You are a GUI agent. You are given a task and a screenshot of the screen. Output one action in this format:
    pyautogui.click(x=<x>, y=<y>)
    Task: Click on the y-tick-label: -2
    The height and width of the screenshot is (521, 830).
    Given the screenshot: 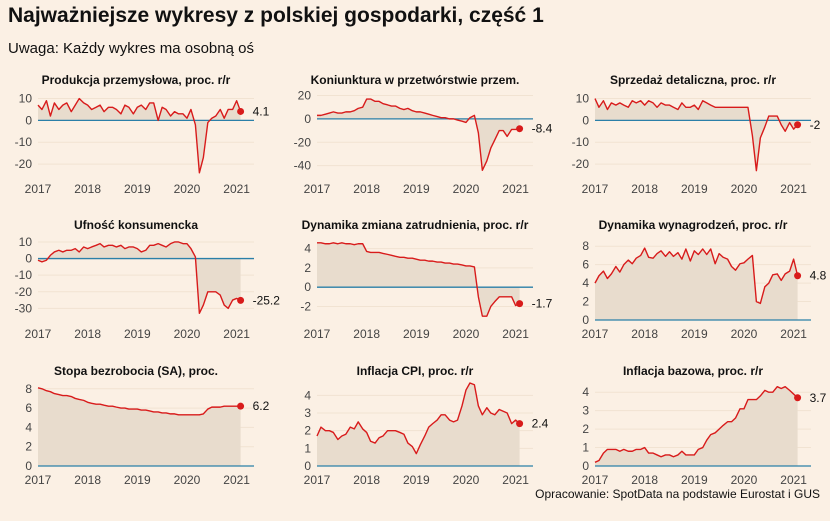 What is the action you would take?
    pyautogui.click(x=305, y=306)
    